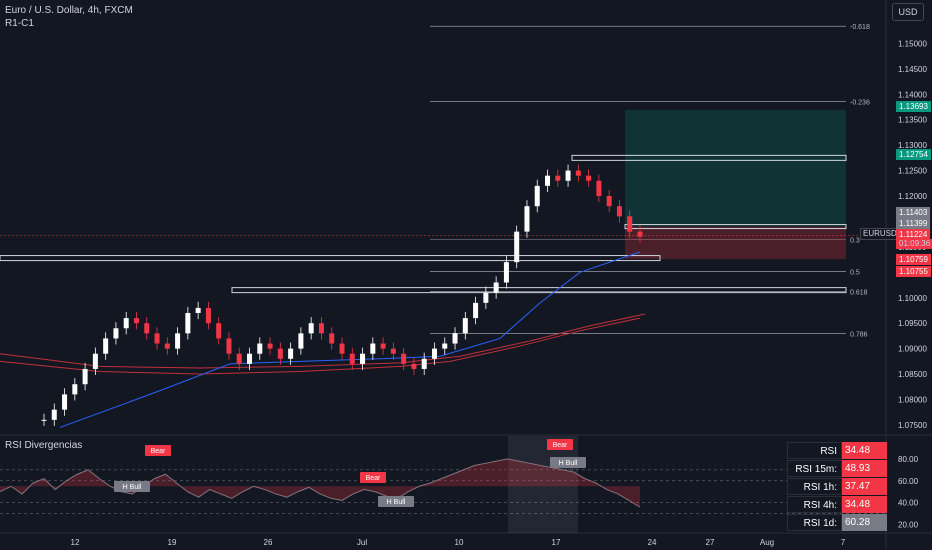  What do you see at coordinates (44, 445) in the screenshot?
I see `rsi-panel-title: RSI Divergencias` at bounding box center [44, 445].